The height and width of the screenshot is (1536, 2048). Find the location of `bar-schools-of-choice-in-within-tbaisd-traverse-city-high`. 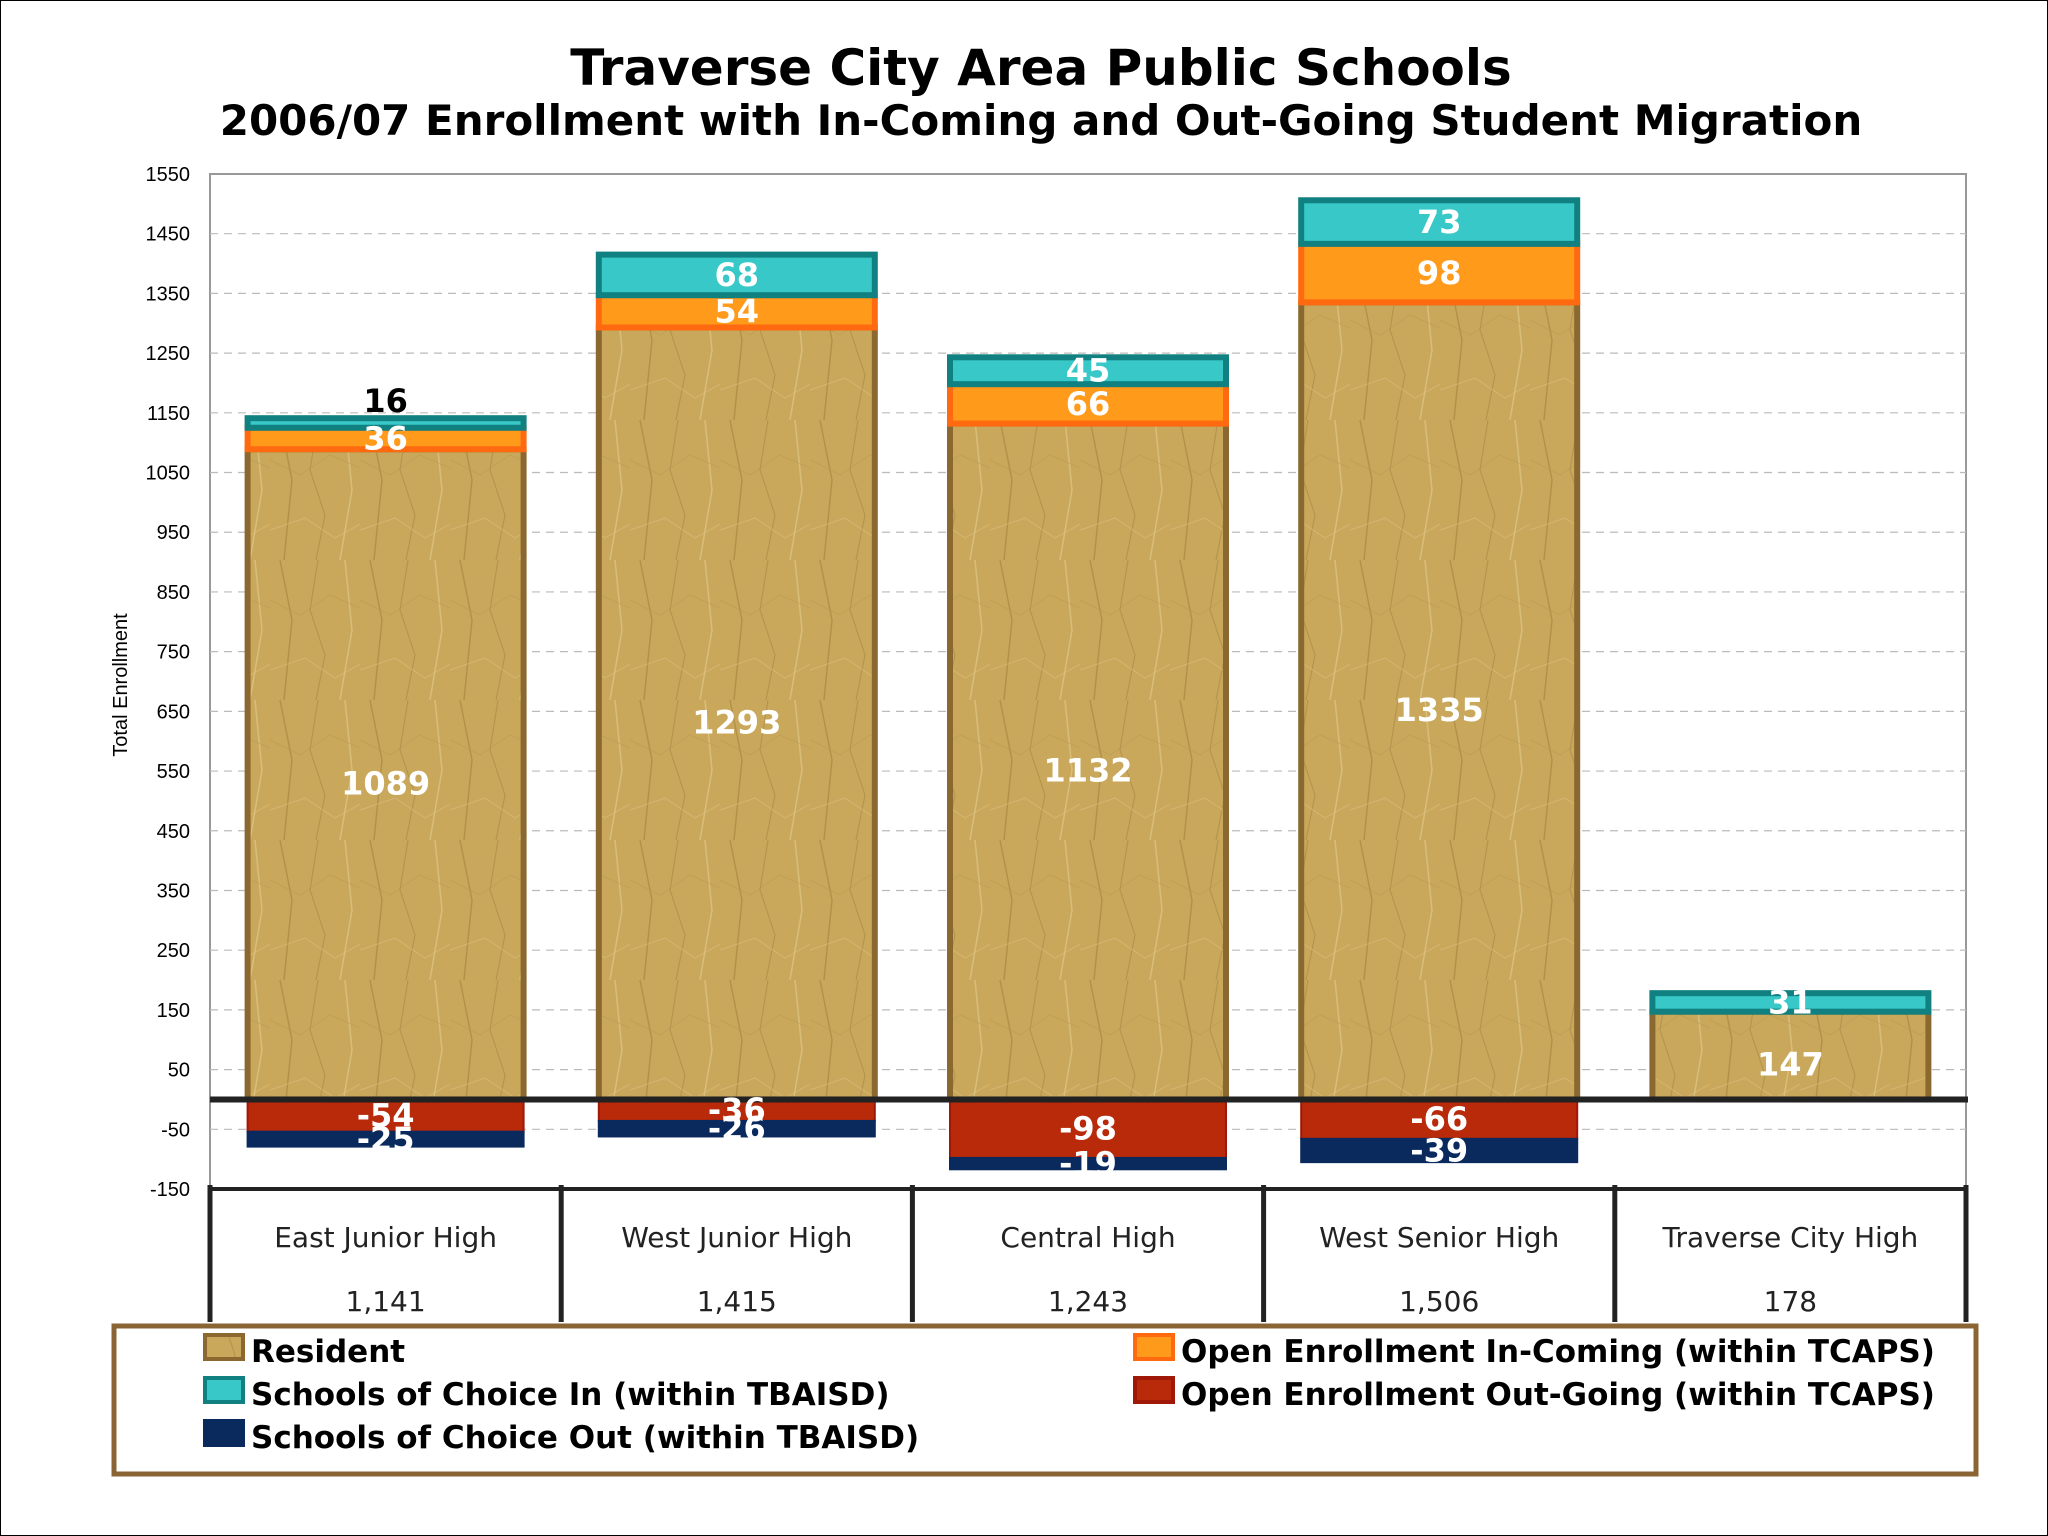

bar-schools-of-choice-in-within-tbaisd-traverse-city-high is located at coordinates (1790, 1002).